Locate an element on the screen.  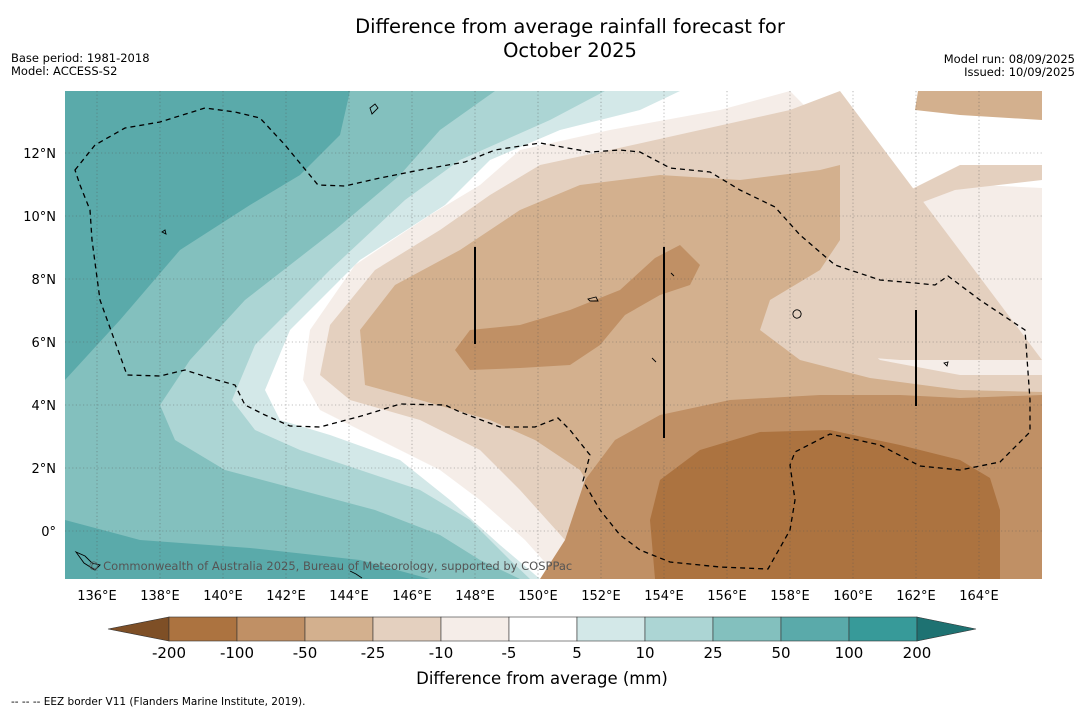
longitude-label: 150°E is located at coordinates (538, 596).